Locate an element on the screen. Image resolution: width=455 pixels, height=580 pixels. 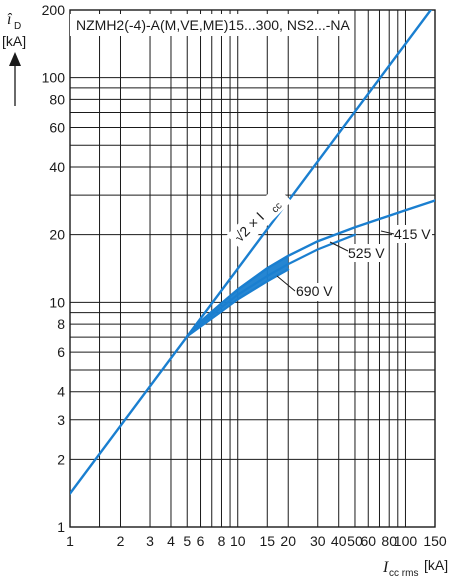
y-axis-label: î D [kA] is located at coordinates (14, 58).